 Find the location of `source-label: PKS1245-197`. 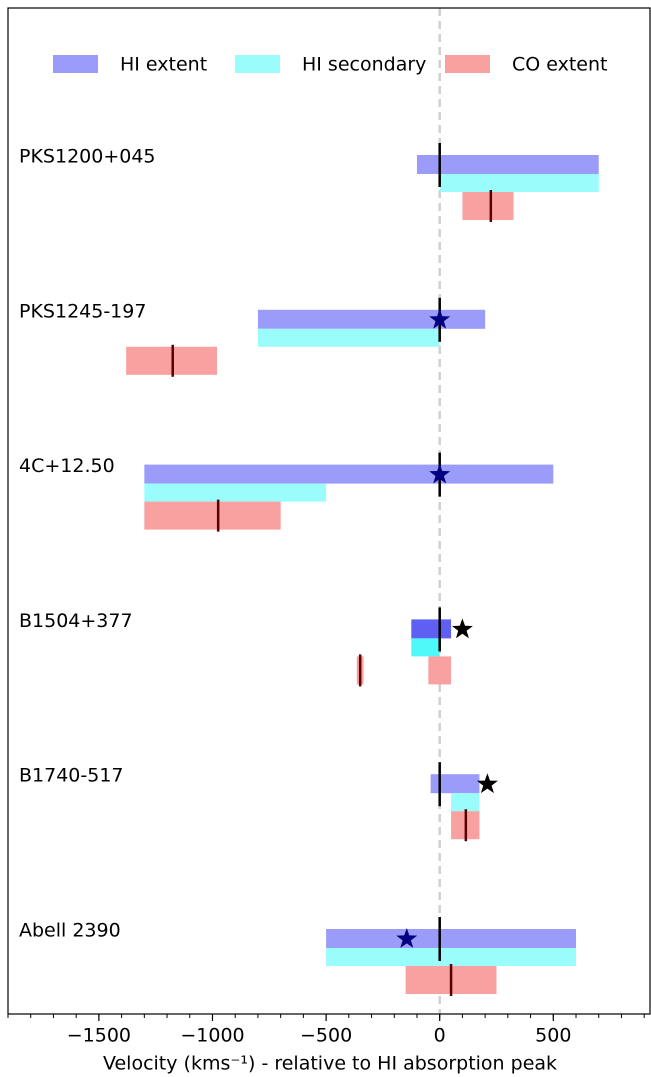

source-label: PKS1245-197 is located at coordinates (82, 311).